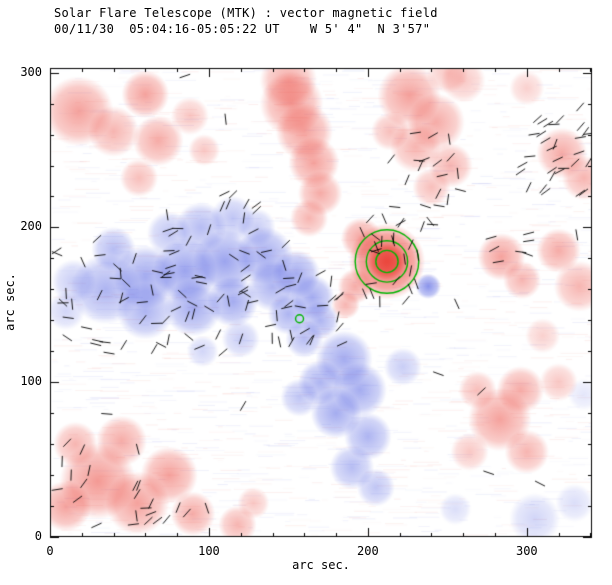 The width and height of the screenshot is (612, 585). Describe the element at coordinates (31, 226) in the screenshot. I see `y-tick-label: 200` at that location.